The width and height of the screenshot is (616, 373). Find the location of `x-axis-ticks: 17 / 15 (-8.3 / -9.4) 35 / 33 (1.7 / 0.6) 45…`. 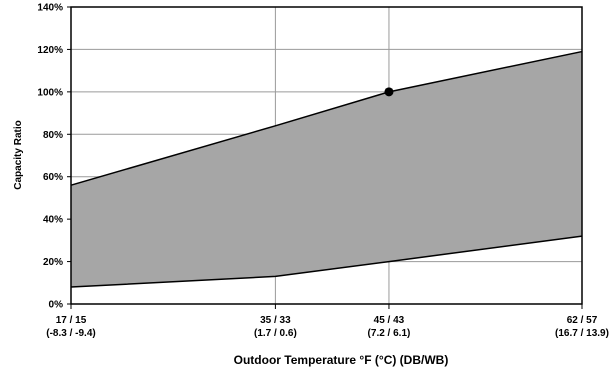

x-axis-ticks: 17 / 15 (-8.3 / -9.4) 35 / 33 (1.7 / 0.6) 45… is located at coordinates (327, 321).